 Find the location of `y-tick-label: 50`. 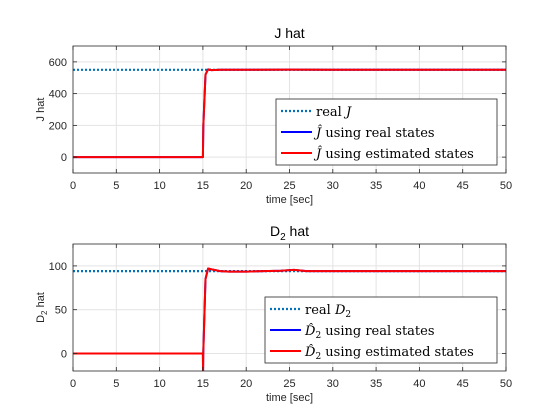

y-tick-label: 50 is located at coordinates (61, 311).